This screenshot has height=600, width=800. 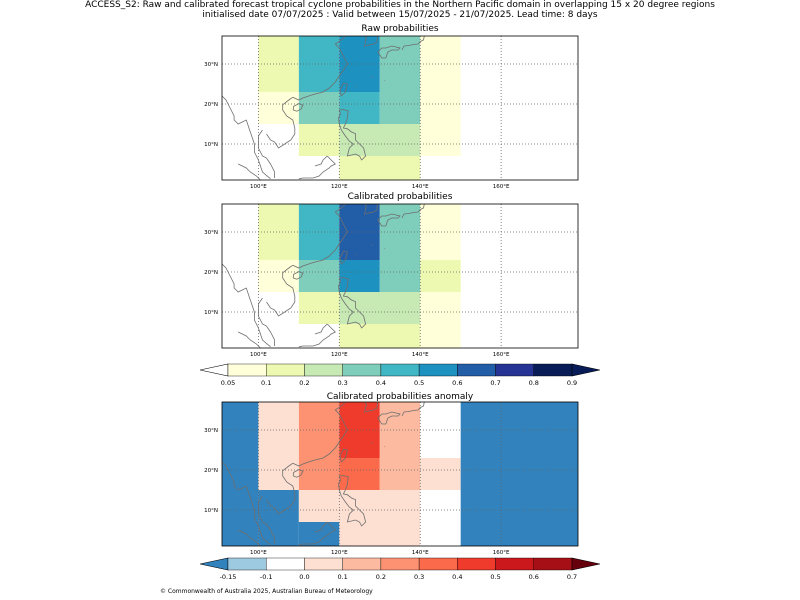 I want to click on map-panel-2: 100°E 120°E 140°E 160°E 30°N 20°N 10°N, so click(x=391, y=478).